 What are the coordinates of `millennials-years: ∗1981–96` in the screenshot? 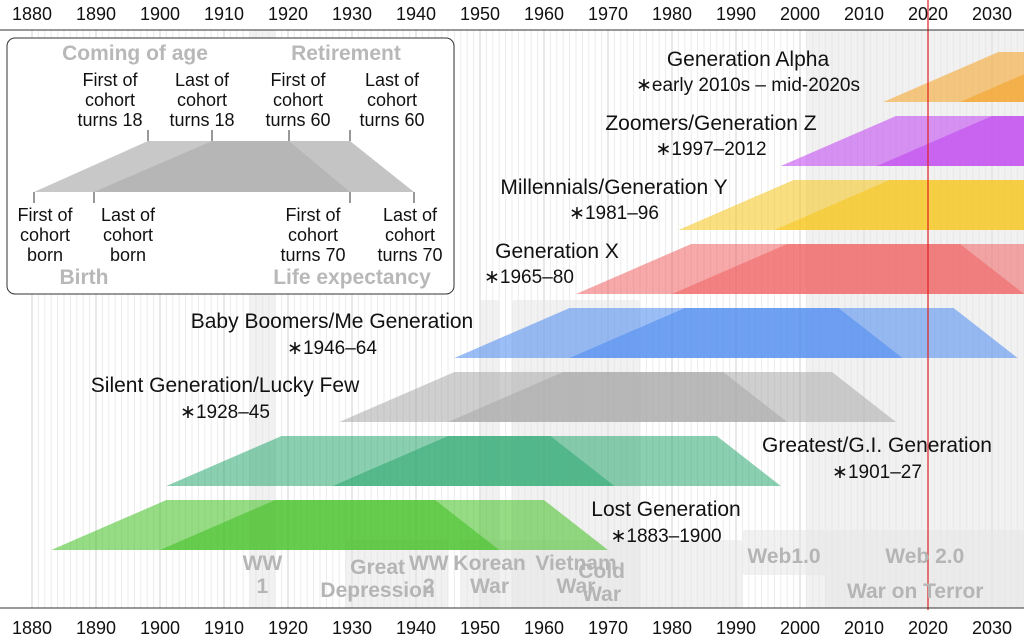 It's located at (614, 213).